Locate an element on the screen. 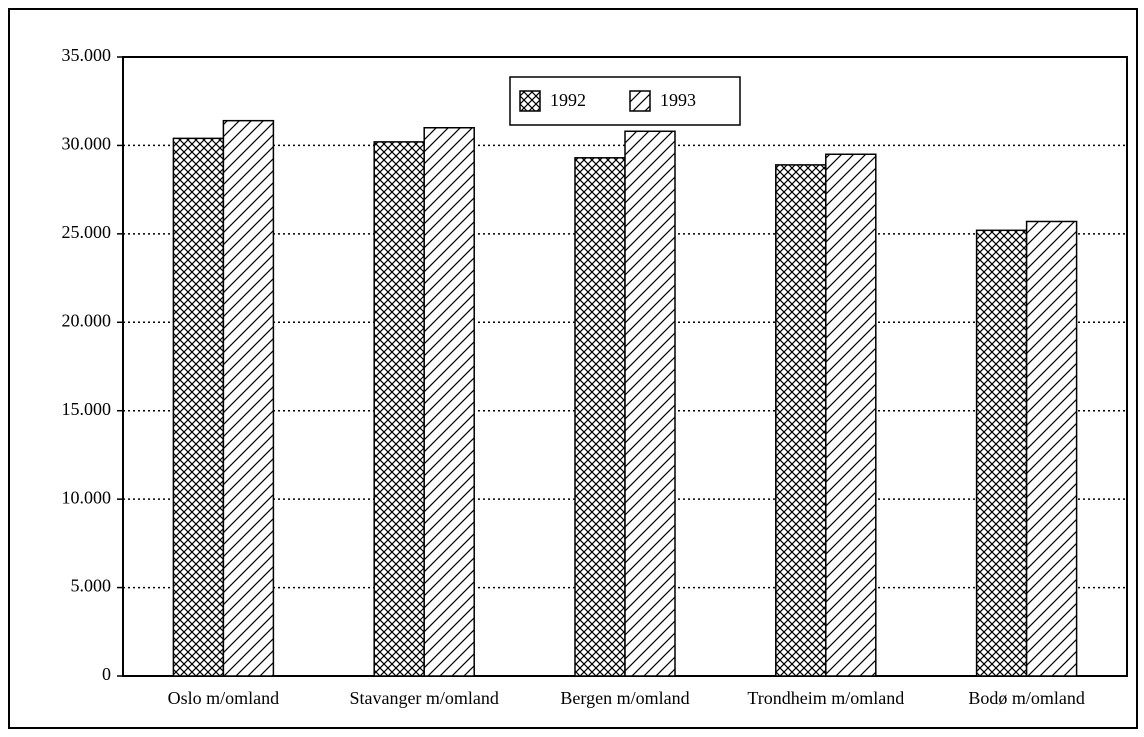 The image size is (1144, 737). x-tick-label: Bergen m/omland is located at coordinates (624, 698).